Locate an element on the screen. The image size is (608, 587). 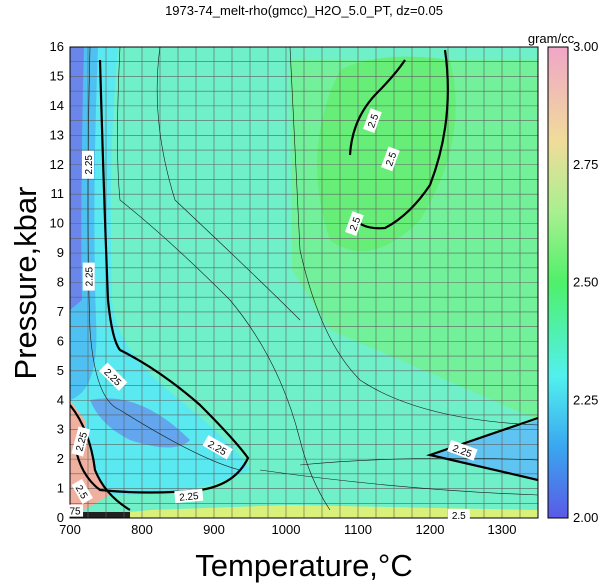
x-axis-label: Temperature,°C is located at coordinates (303, 565).